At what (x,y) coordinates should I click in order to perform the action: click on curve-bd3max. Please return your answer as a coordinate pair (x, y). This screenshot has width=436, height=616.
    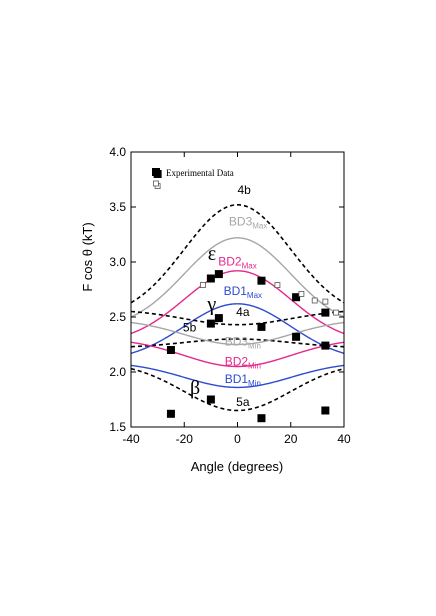
    Looking at the image, I should click on (237, 277).